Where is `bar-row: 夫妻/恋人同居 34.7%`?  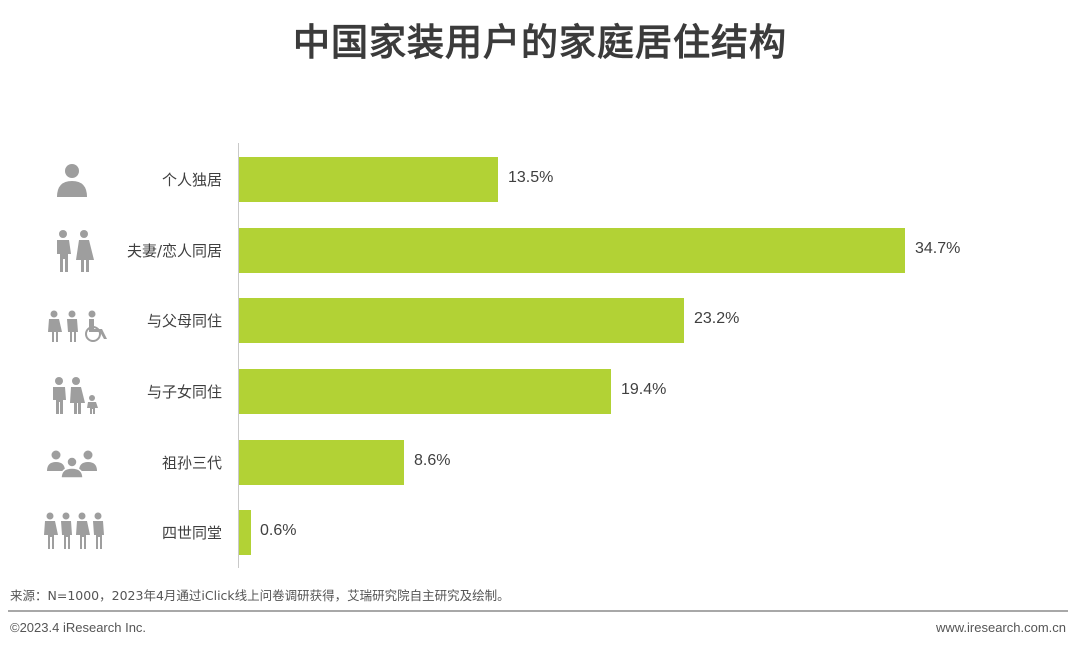 bar-row: 夫妻/恋人同居 34.7% is located at coordinates (540, 251).